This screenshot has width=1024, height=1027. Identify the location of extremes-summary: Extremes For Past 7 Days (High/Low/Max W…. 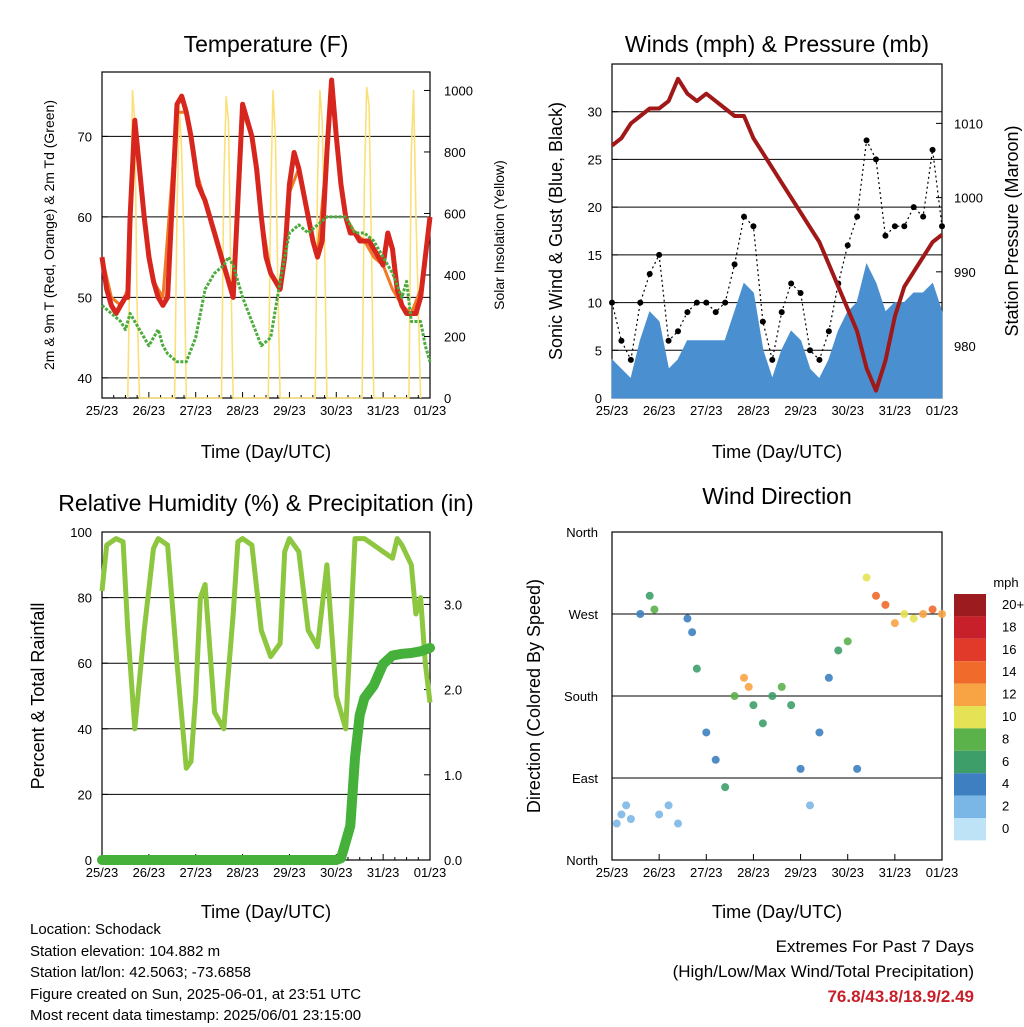
(823, 971).